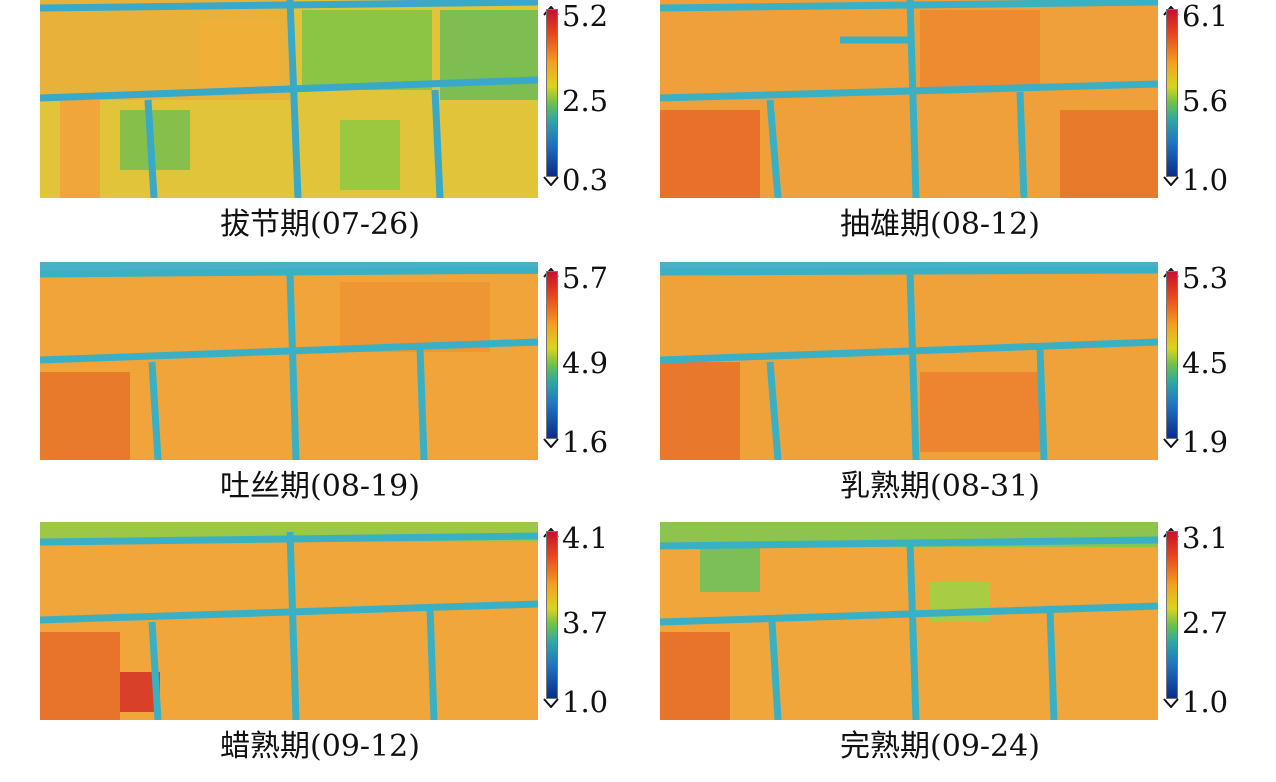 Image resolution: width=1276 pixels, height=782 pixels. I want to click on colorbar-mid: 4.9, so click(585, 363).